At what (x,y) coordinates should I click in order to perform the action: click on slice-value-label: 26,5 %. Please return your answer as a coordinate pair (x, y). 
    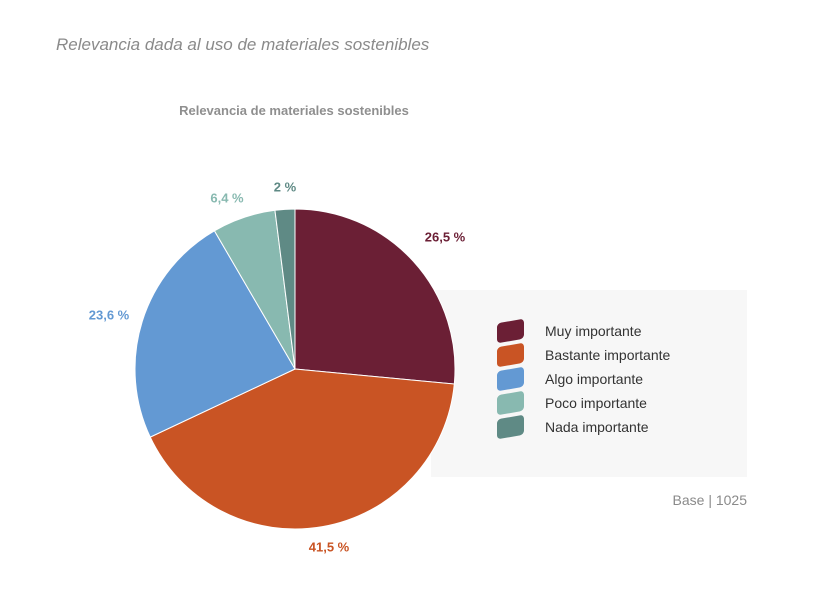
    Looking at the image, I should click on (445, 236).